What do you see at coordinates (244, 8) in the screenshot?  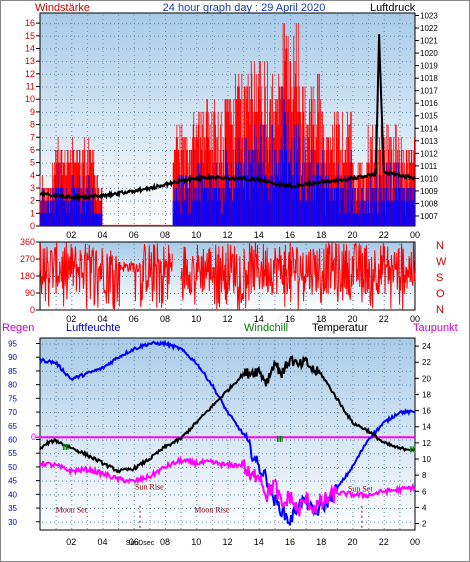 I see `chart-title: 24 hour graph day : 29 April 2020` at bounding box center [244, 8].